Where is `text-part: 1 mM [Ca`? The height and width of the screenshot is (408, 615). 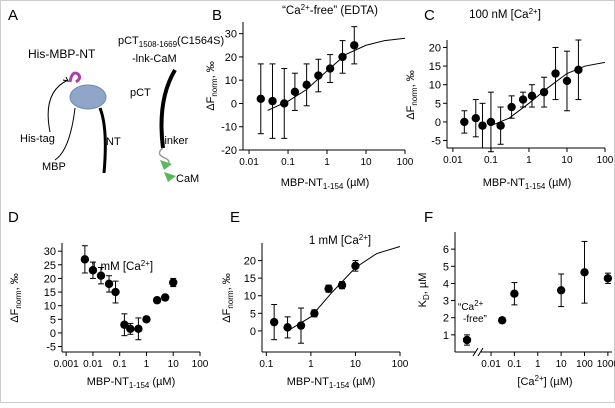 text-part: 1 mM [Ca is located at coordinates (116, 267).